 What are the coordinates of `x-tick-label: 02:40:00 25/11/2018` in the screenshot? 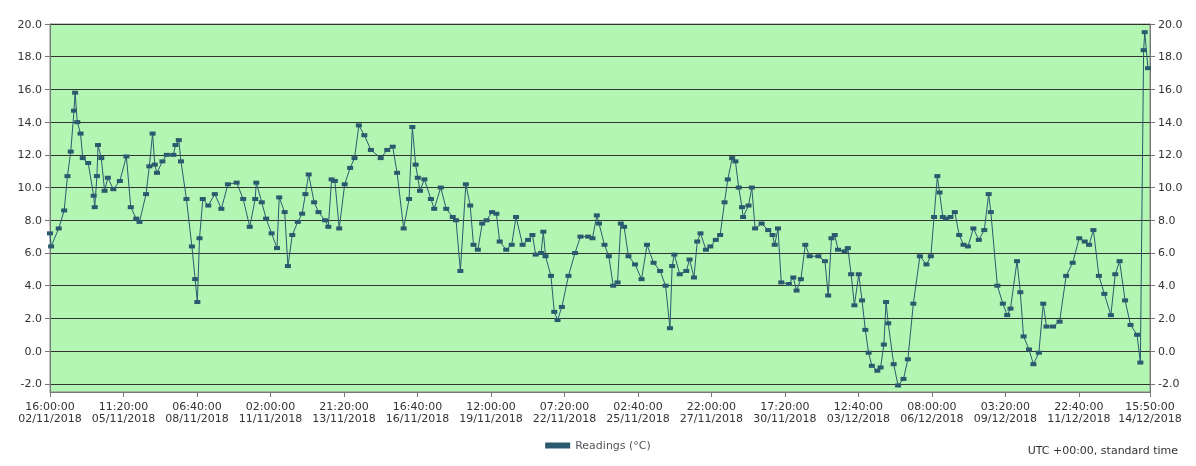 It's located at (638, 412).